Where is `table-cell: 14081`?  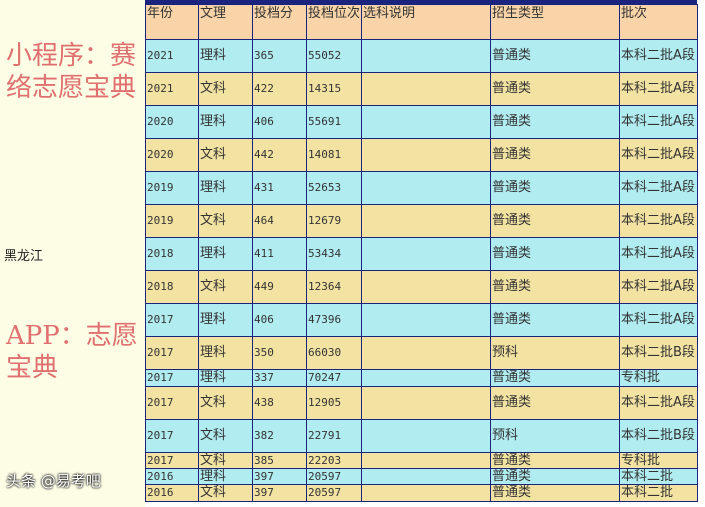 table-cell: 14081 is located at coordinates (334, 155).